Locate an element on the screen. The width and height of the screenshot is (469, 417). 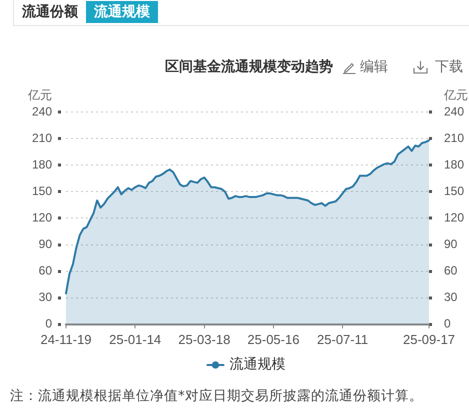
x-tick-label: 25-07-11 is located at coordinates (342, 339).